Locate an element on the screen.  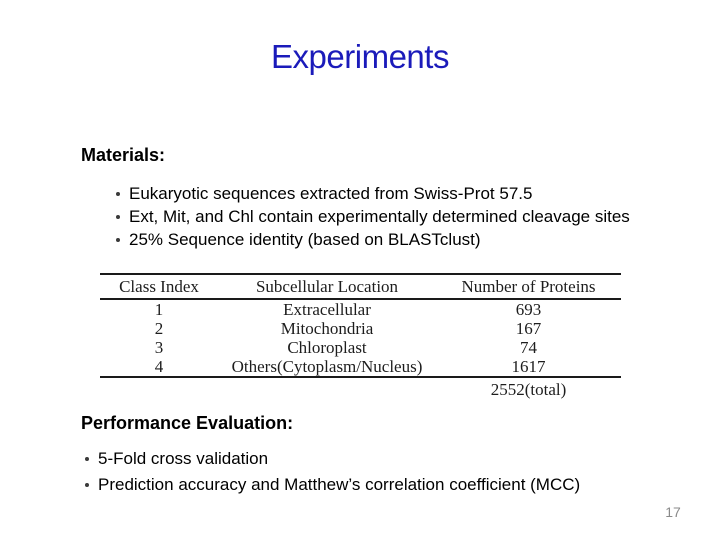
performance-heading: Performance Evaluation: is located at coordinates (187, 423).